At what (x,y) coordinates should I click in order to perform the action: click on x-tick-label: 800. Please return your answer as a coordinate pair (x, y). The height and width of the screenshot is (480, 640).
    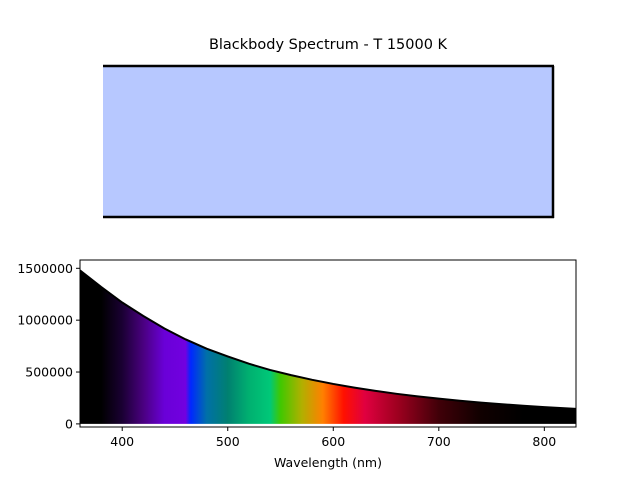
    Looking at the image, I should click on (544, 441).